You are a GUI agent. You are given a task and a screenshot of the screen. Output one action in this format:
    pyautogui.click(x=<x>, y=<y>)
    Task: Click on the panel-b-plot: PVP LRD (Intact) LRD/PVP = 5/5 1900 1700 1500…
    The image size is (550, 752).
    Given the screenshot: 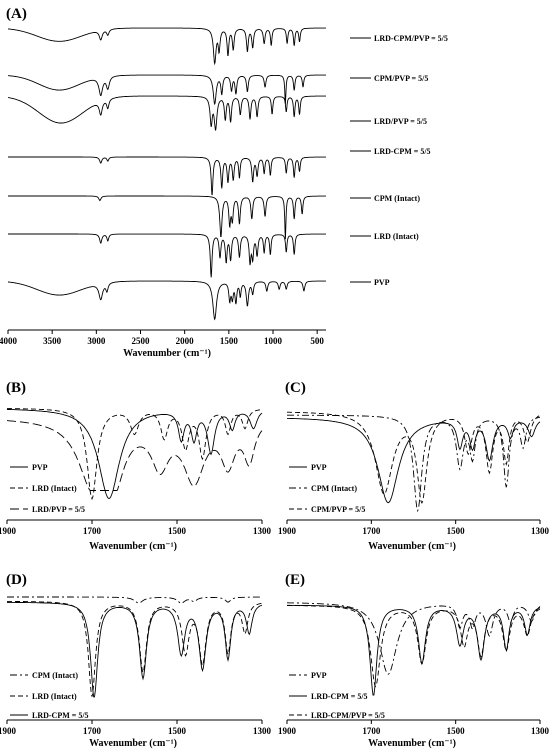 What is the action you would take?
    pyautogui.click(x=136, y=472)
    